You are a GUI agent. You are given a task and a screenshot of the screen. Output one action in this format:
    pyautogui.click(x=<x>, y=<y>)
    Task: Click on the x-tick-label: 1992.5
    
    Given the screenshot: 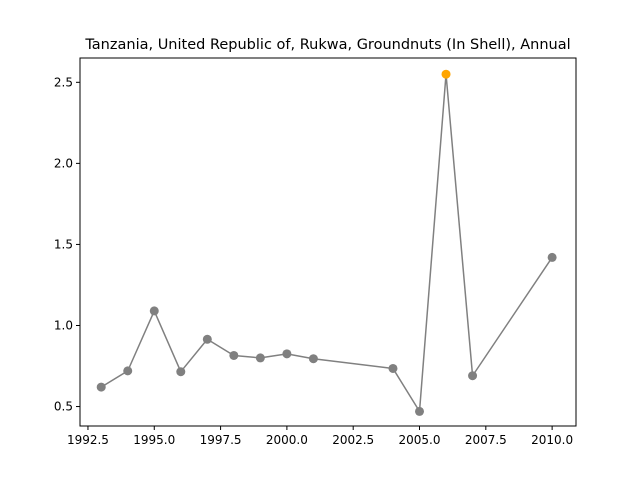 What is the action you would take?
    pyautogui.click(x=88, y=440)
    